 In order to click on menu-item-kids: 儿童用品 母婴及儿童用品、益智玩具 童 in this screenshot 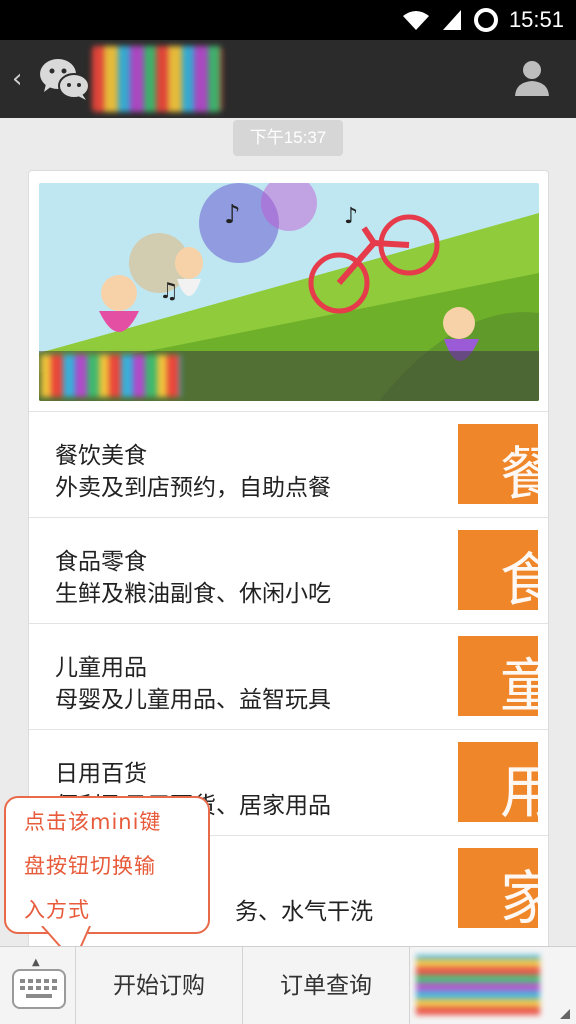, I will do `click(288, 676)`.